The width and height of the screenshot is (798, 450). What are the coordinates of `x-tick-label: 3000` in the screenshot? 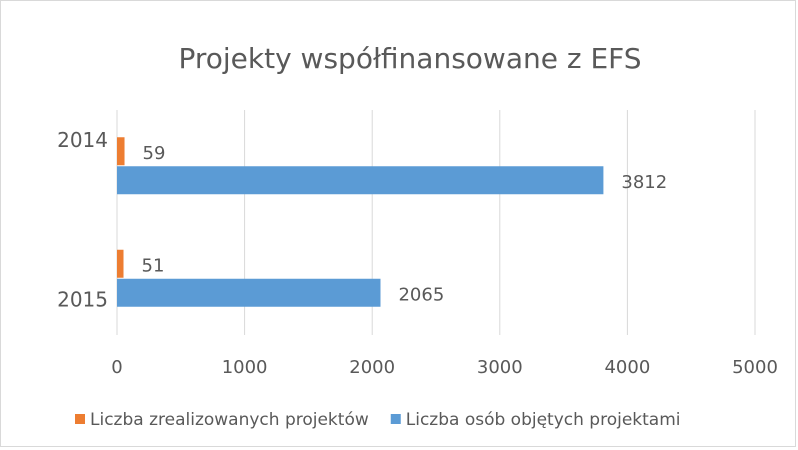 It's located at (500, 367).